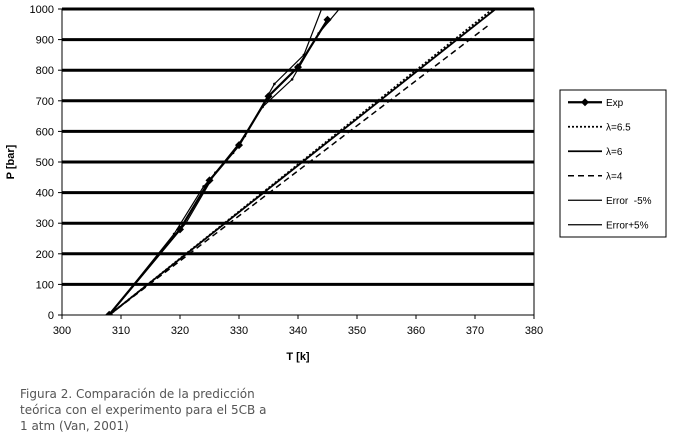  I want to click on legend-label-2: λ=6, so click(614, 152).